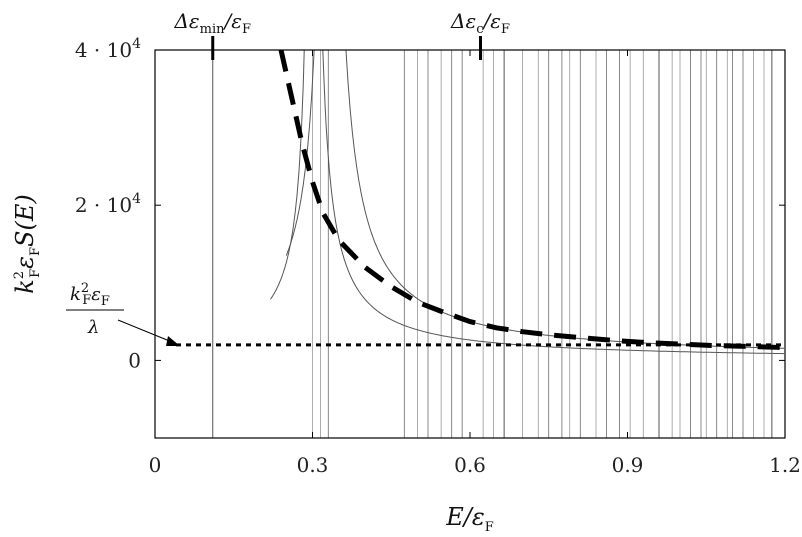 This screenshot has height=537, width=802. I want to click on x-axis-title: E/εF, so click(469, 519).